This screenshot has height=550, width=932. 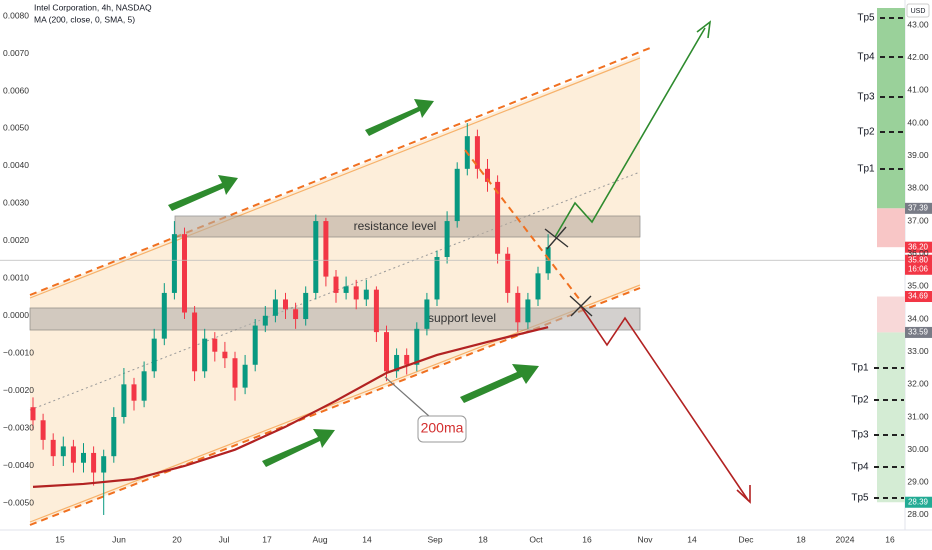 What do you see at coordinates (16, 15) in the screenshot?
I see `y2-tick-label: 0.0080` at bounding box center [16, 15].